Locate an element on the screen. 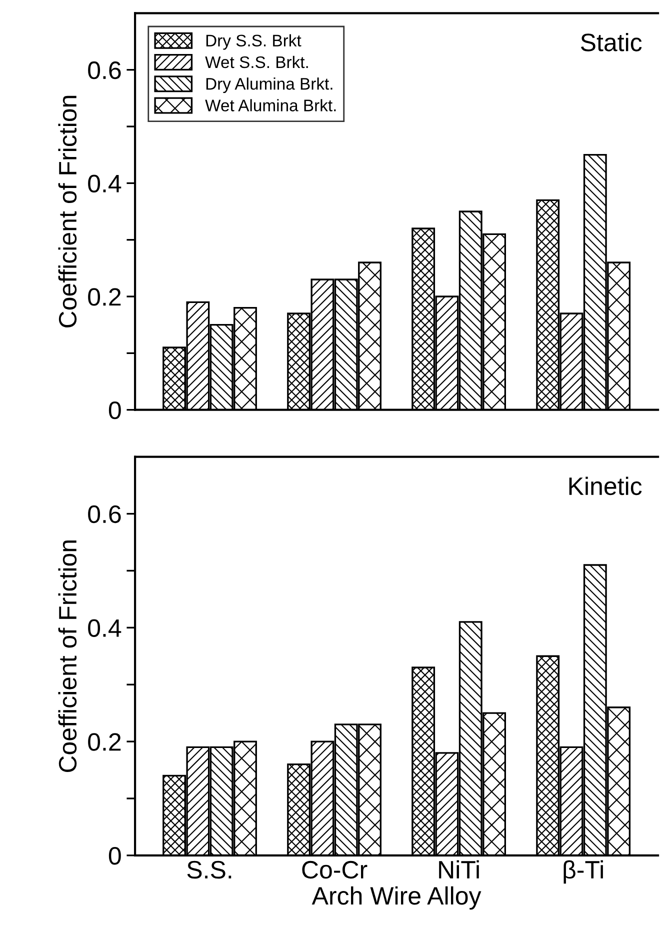  x-tick-label: β-Ti is located at coordinates (583, 872).